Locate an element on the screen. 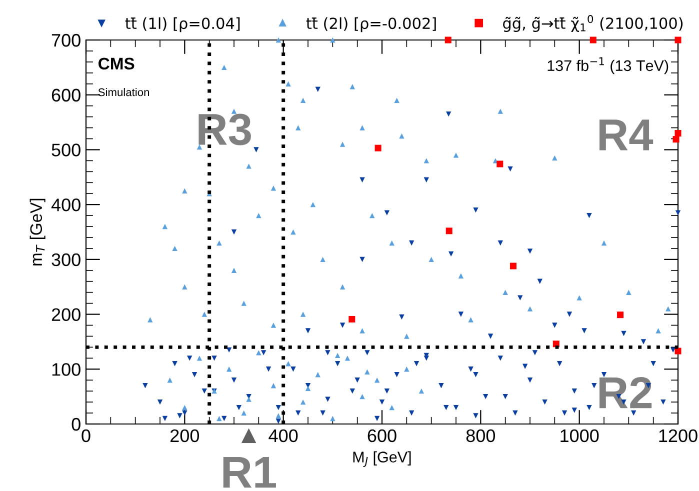 The height and width of the screenshot is (491, 699). y-tick-label: 700 is located at coordinates (66, 40).